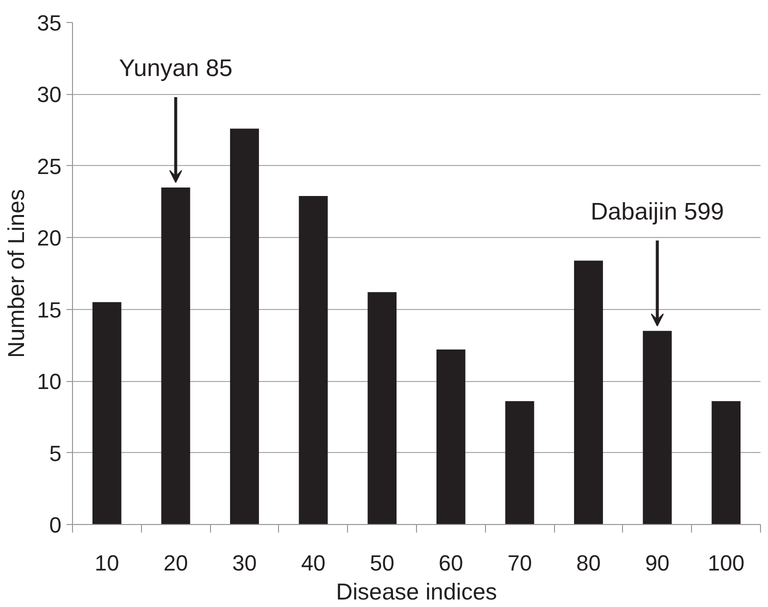  What do you see at coordinates (55, 453) in the screenshot?
I see `y-tick-label: 5` at bounding box center [55, 453].